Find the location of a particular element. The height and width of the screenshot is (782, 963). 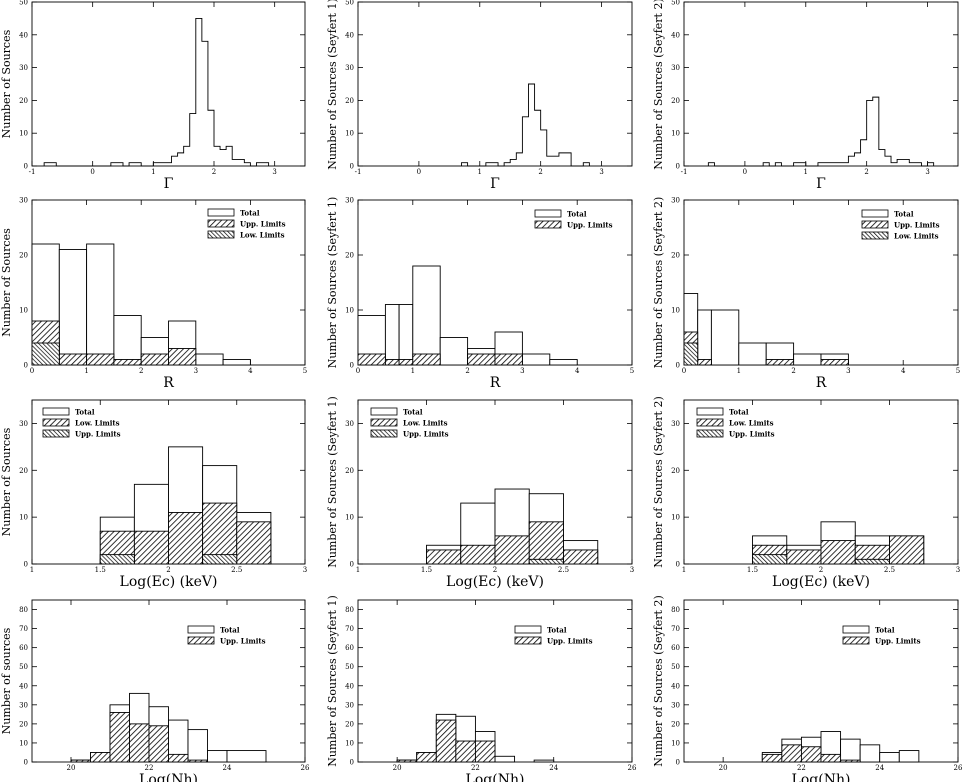

legend-label: Total is located at coordinates (739, 412).